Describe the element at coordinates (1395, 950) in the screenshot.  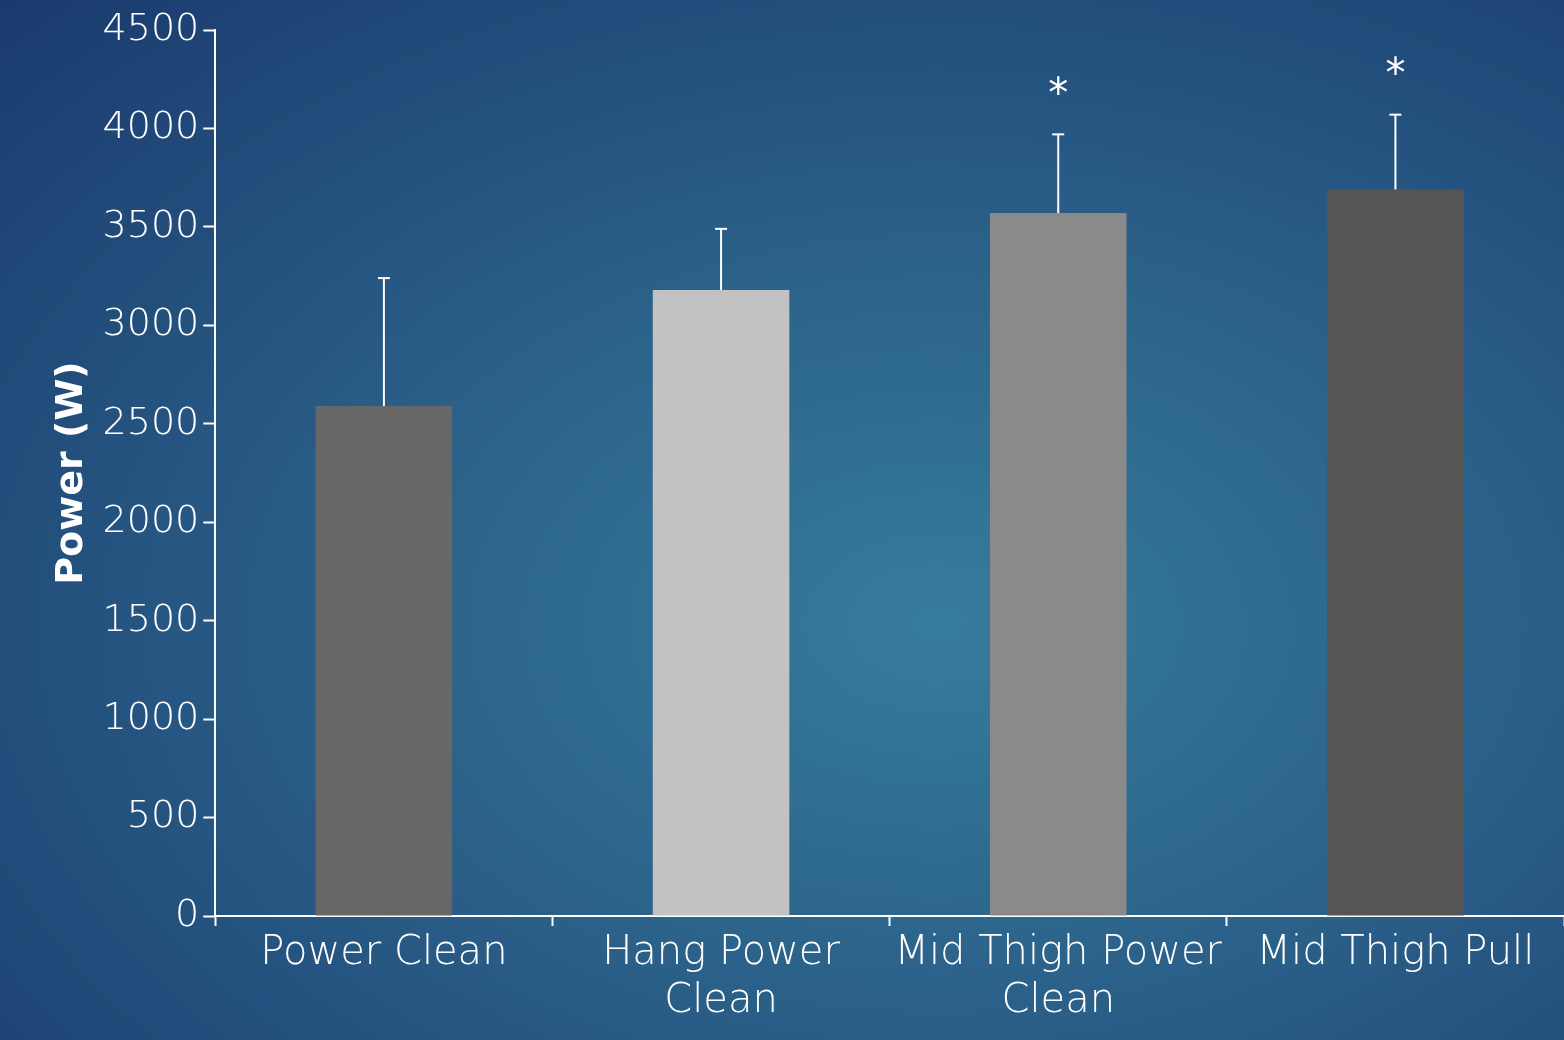
I see `x-tick-label: Mid Thigh Pull` at that location.